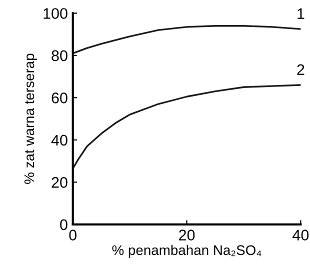 The height and width of the screenshot is (264, 310). Describe the element at coordinates (60, 182) in the screenshot. I see `y-tick-label: 20` at that location.